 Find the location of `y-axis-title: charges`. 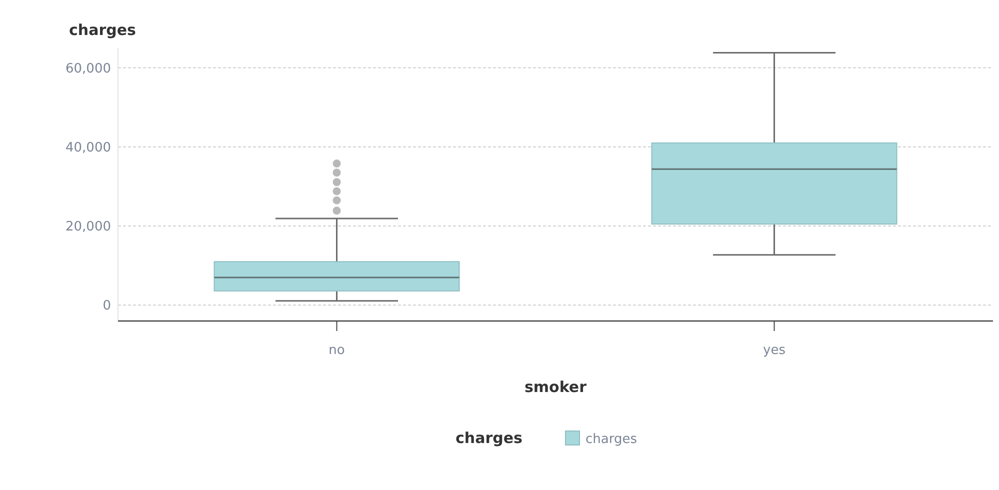

y-axis-title: charges is located at coordinates (102, 30).